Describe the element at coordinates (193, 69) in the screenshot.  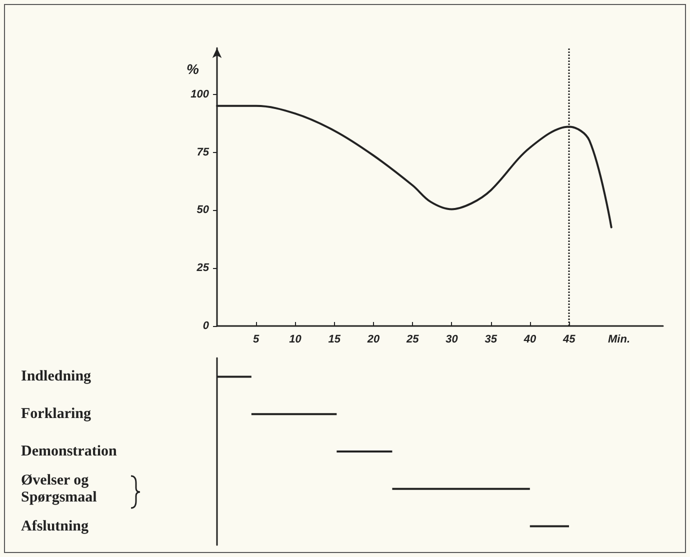
I see `y-axis-title: %` at that location.